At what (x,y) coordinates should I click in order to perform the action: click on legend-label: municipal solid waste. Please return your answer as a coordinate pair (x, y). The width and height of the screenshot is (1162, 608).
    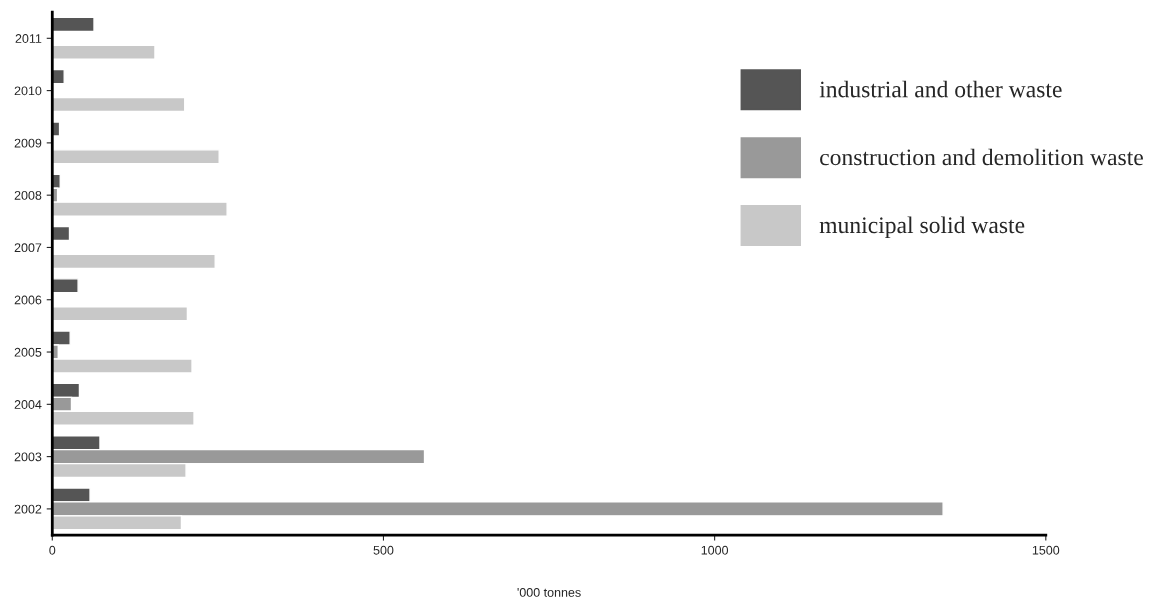
    Looking at the image, I should click on (922, 227).